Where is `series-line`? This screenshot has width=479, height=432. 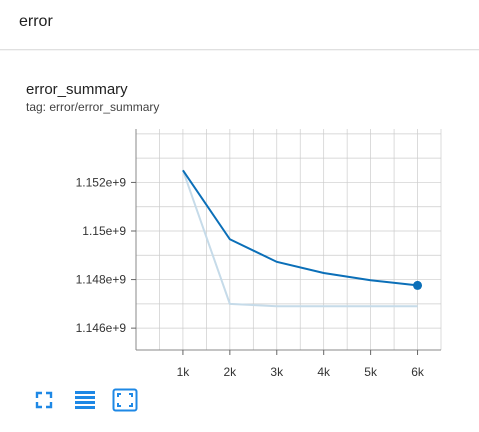 series-line is located at coordinates (300, 228).